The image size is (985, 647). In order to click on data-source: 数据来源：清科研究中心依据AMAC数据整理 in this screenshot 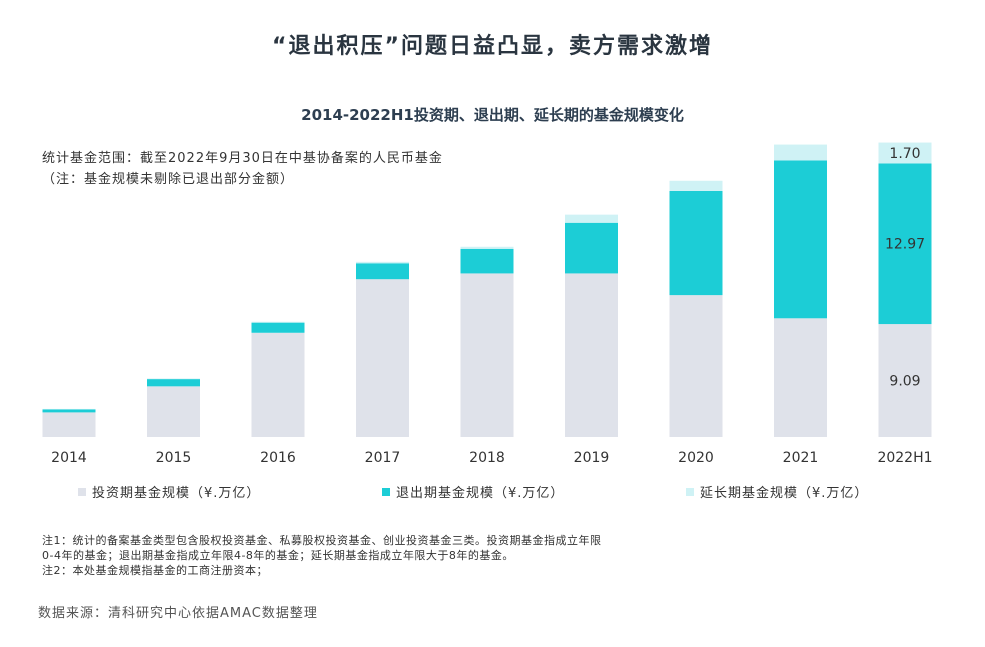, I will do `click(178, 613)`.